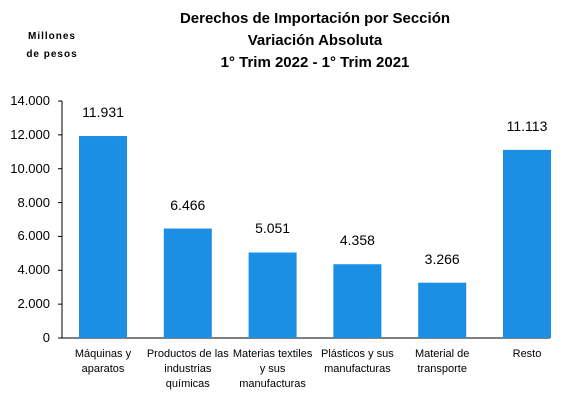 The height and width of the screenshot is (401, 565). I want to click on x-tick-label: Material de transporte, so click(442, 361).